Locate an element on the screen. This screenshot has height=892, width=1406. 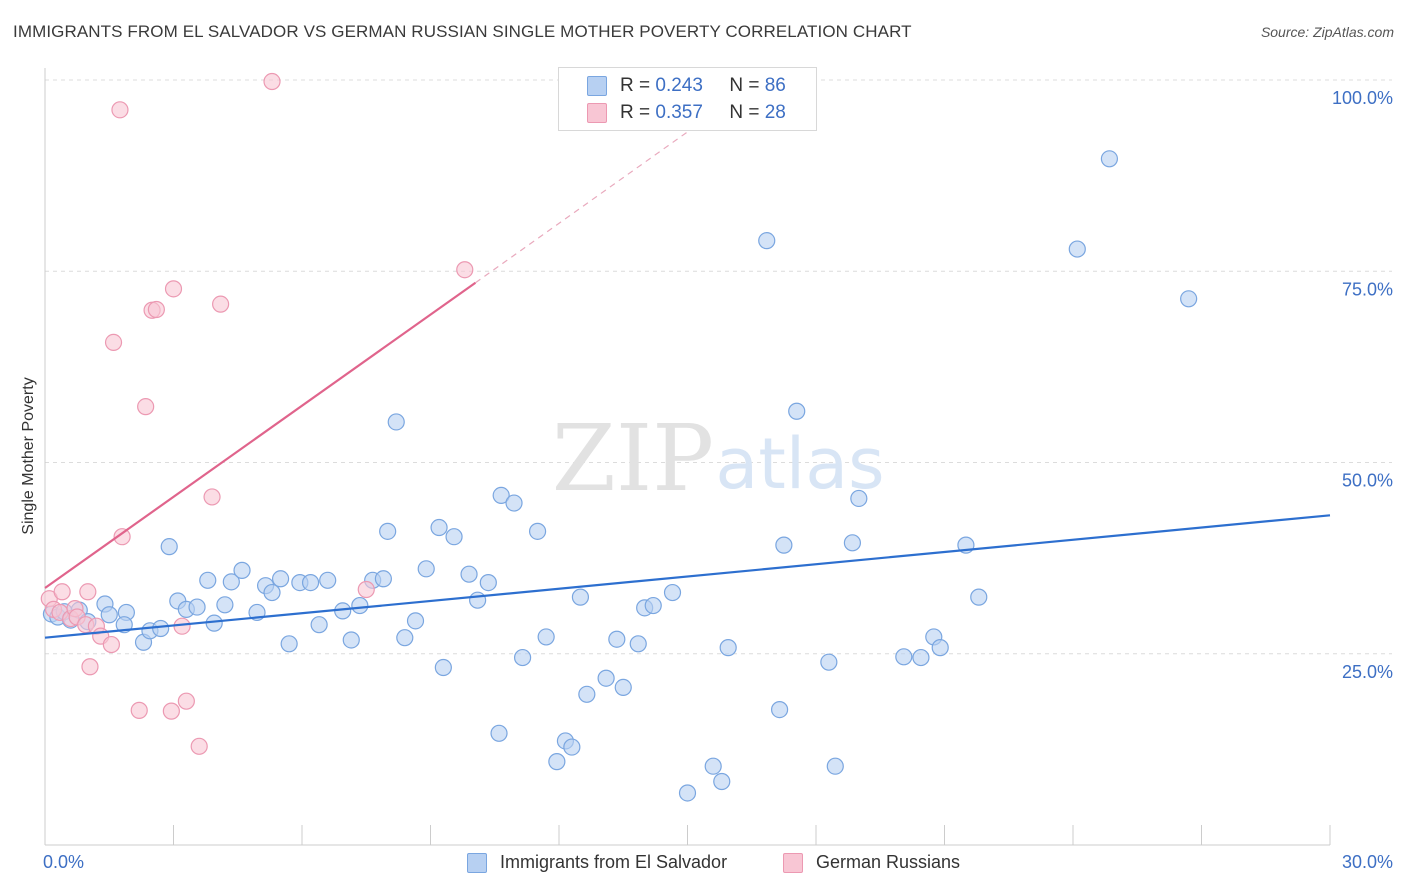
y-tick-label: 75.0% is located at coordinates (1367, 289).